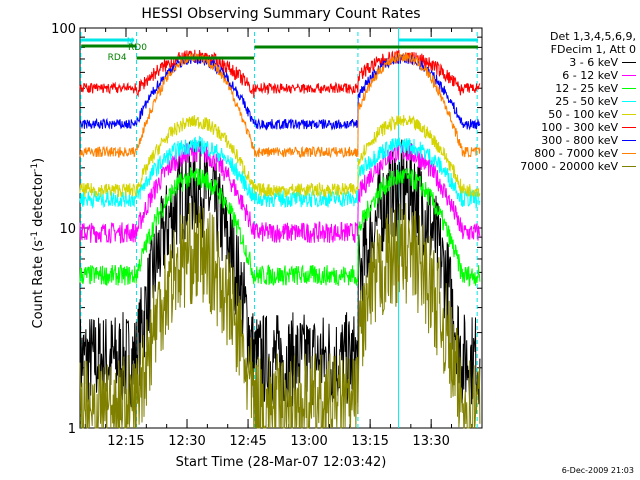 This screenshot has width=640, height=480. What do you see at coordinates (130, 42) in the screenshot?
I see `flag-label: N` at bounding box center [130, 42].